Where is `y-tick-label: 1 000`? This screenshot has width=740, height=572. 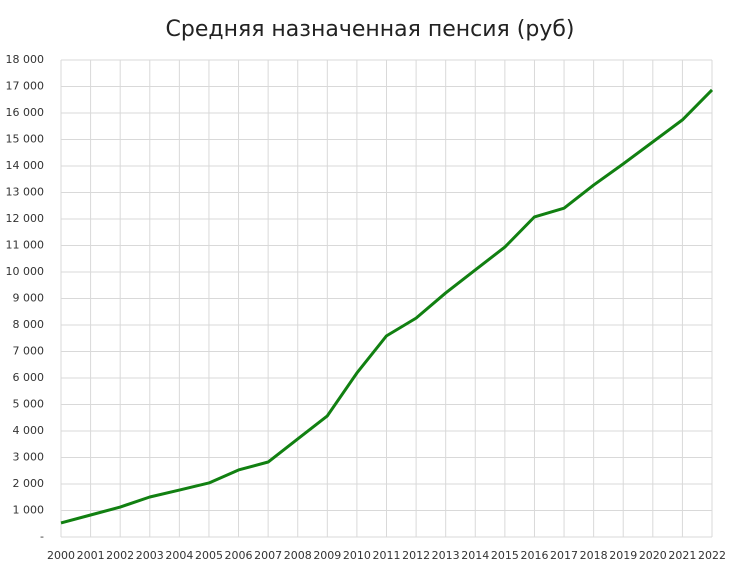 y-tick-label: 1 000 is located at coordinates (29, 510).